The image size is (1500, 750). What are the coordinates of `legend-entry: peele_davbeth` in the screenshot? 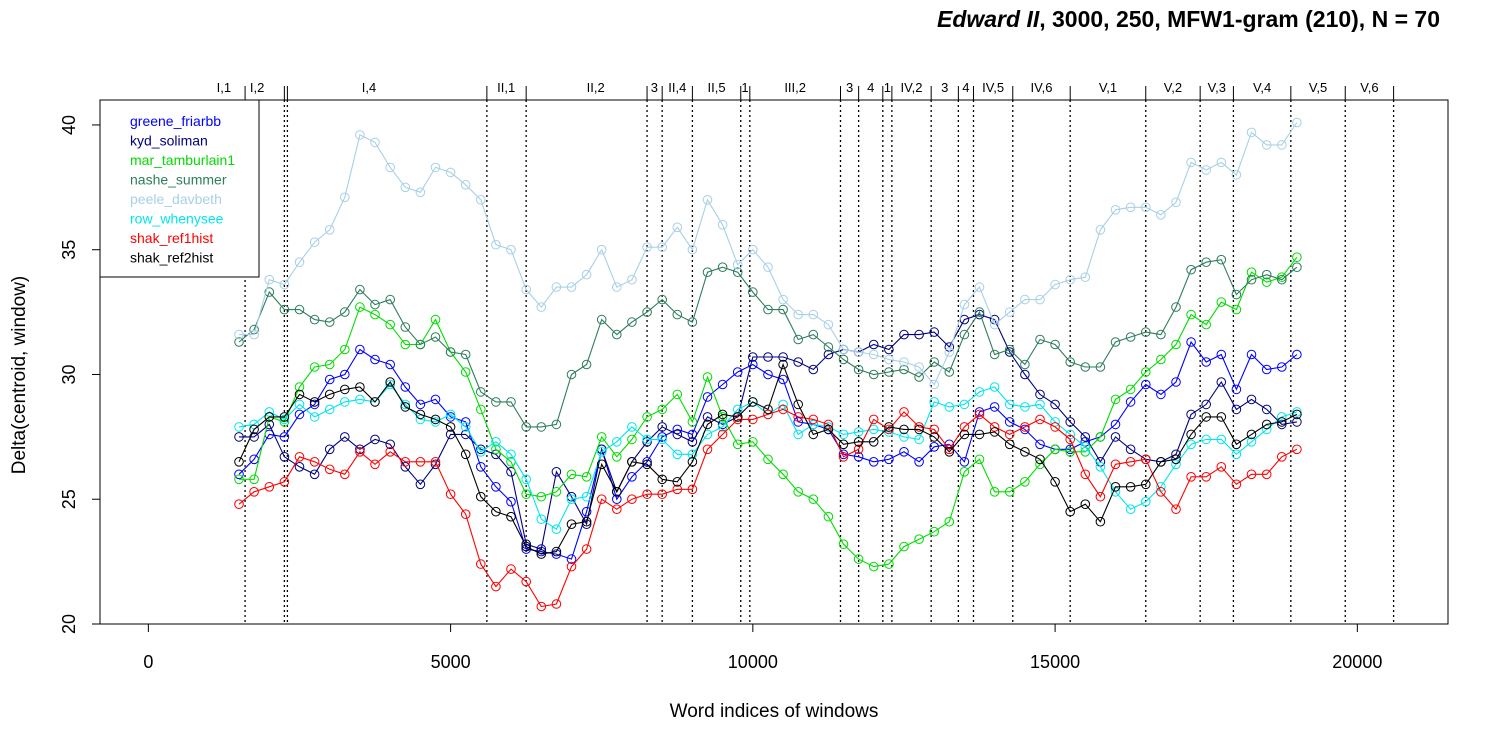 It's located at (176, 199).